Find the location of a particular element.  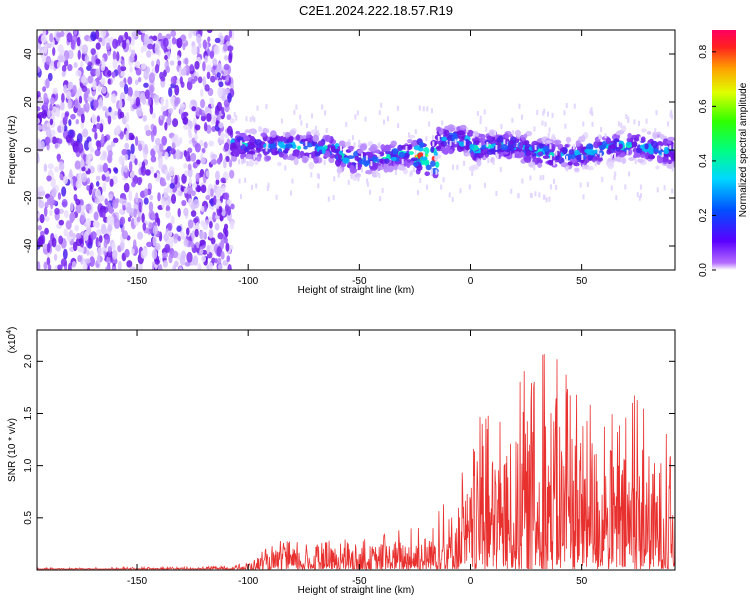

y-tick-label: 1.0 is located at coordinates (28, 465).